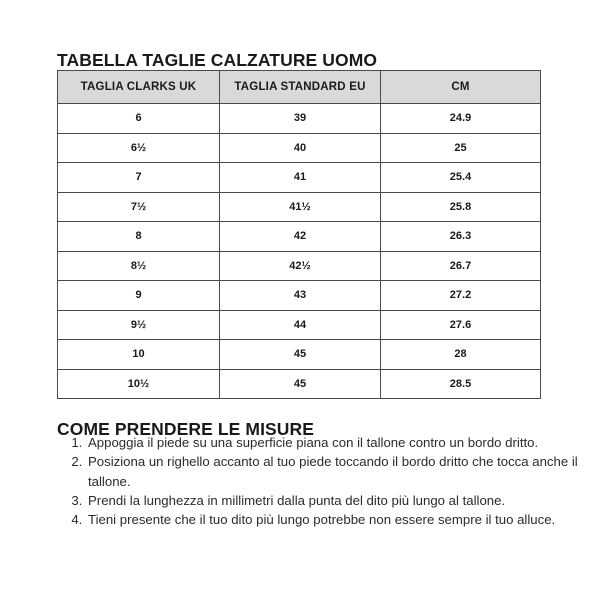 The height and width of the screenshot is (600, 600). Describe the element at coordinates (138, 206) in the screenshot. I see `cell-uk: 7½` at that location.